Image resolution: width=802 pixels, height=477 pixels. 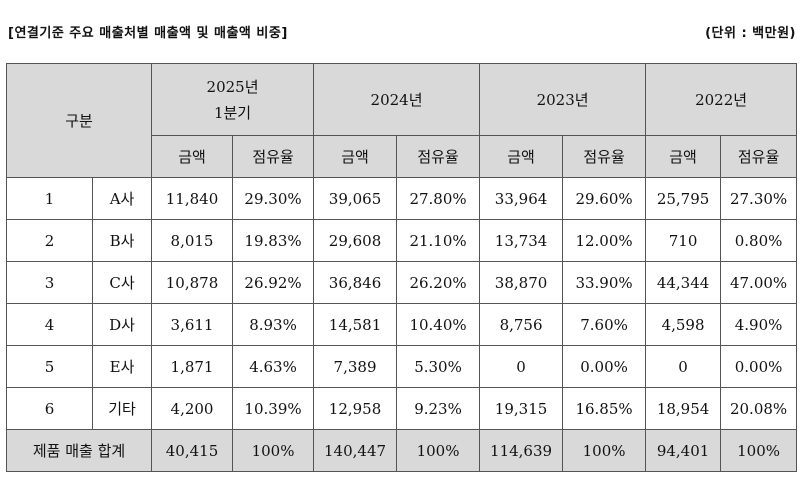 I want to click on customer-name: A사, so click(x=122, y=198).